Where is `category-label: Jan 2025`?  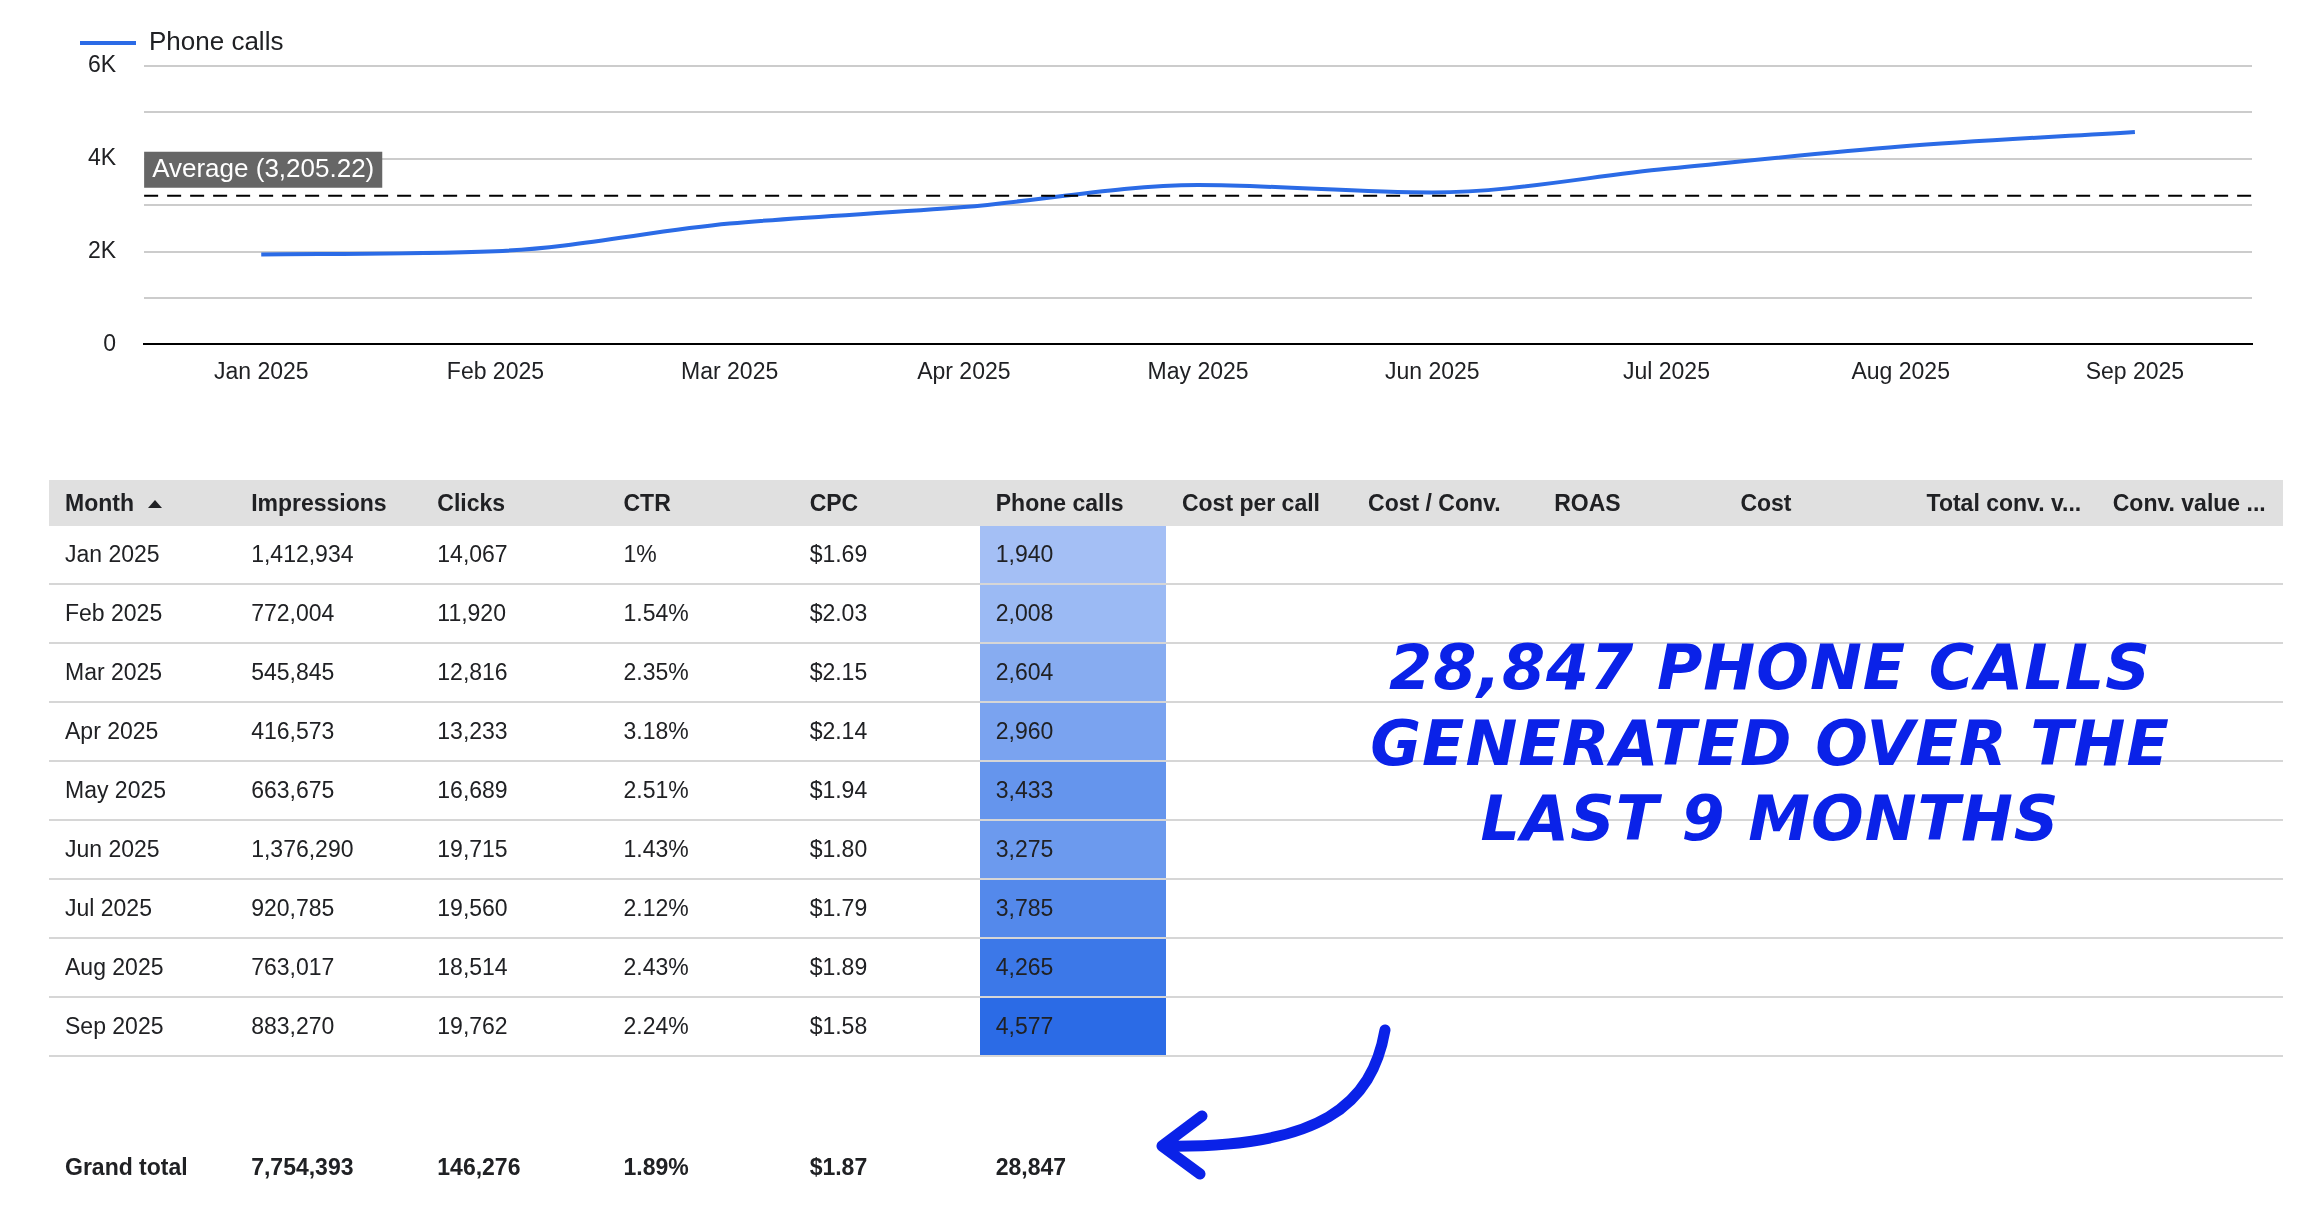
category-label: Jan 2025 is located at coordinates (142, 555).